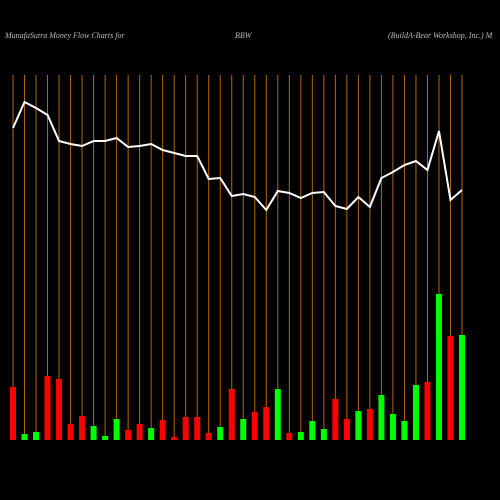  Describe the element at coordinates (244, 35) in the screenshot. I see `chart-symbol: BBW` at that location.